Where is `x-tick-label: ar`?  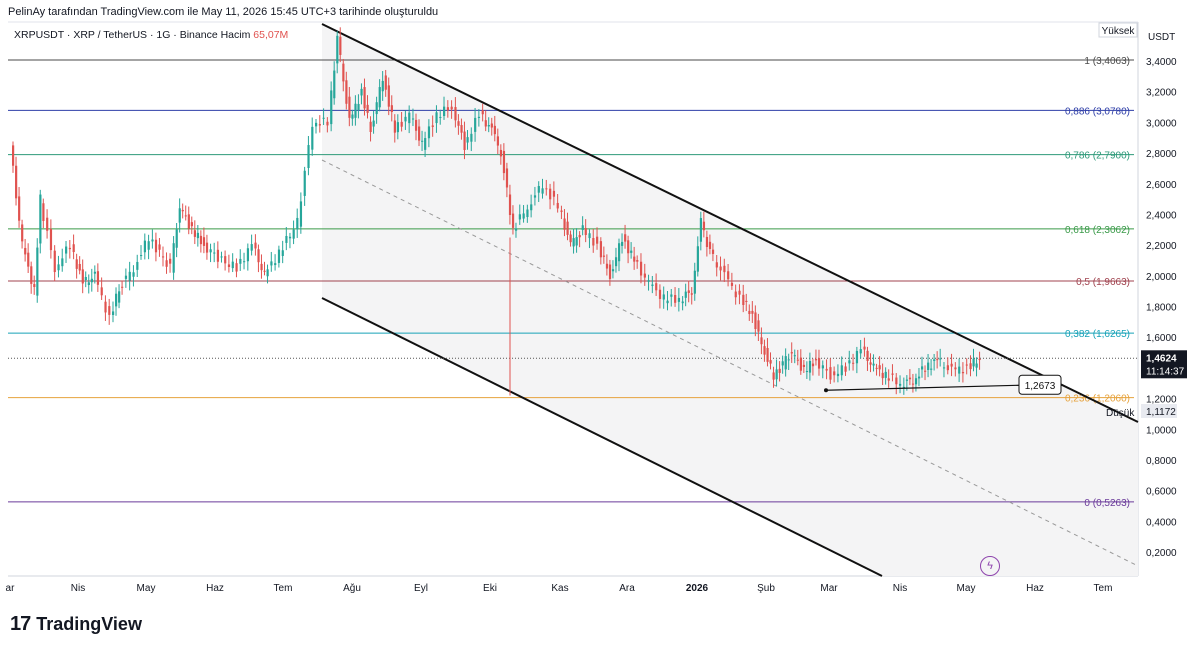
x-tick-label: ar is located at coordinates (11, 588).